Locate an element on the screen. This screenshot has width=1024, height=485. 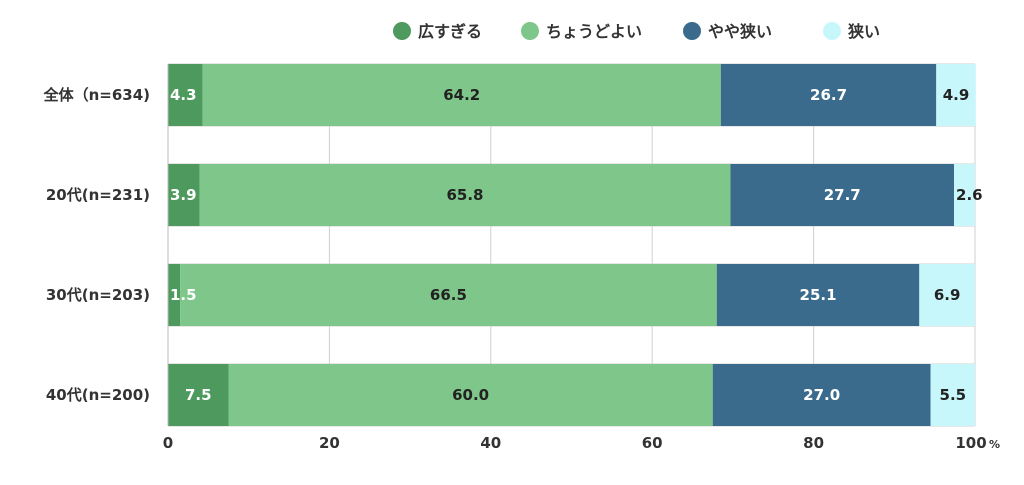
data-label: 27.0 is located at coordinates (821, 395).